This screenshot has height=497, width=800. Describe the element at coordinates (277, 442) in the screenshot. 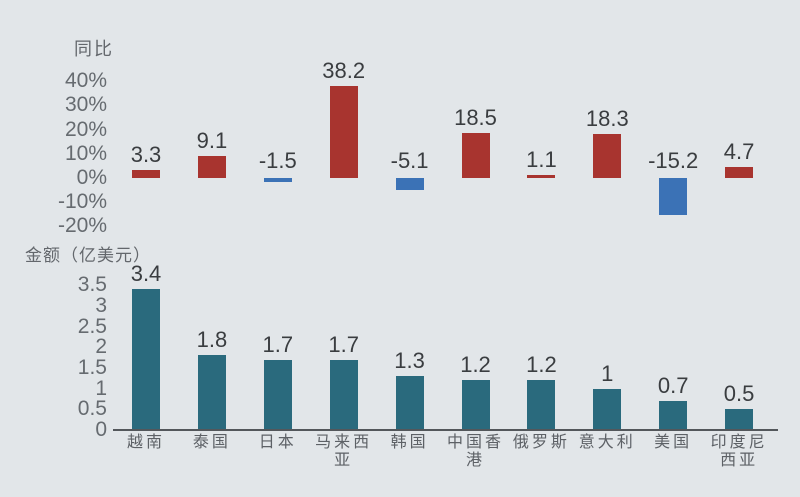

I see `category-label: 日本` at that location.